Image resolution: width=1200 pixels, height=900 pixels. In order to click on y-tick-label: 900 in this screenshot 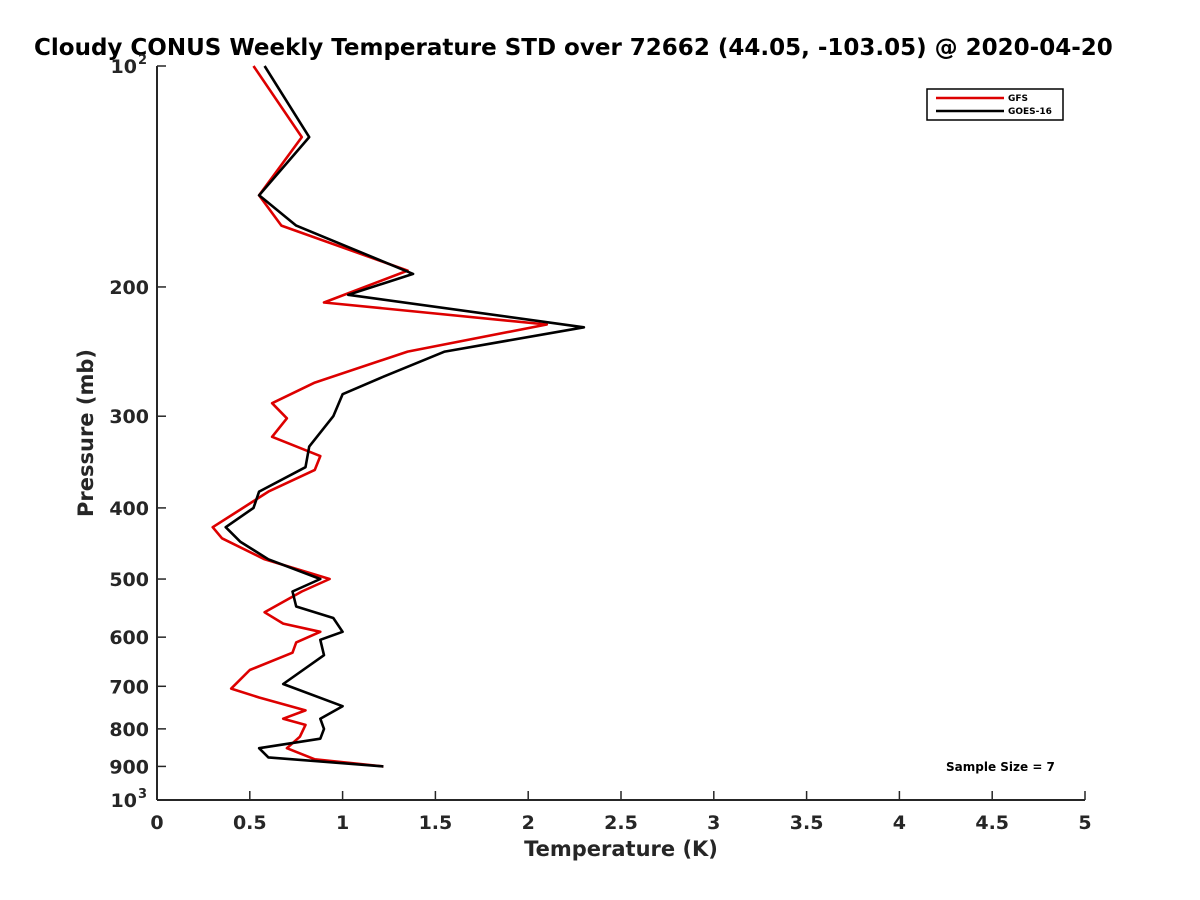, I will do `click(129, 767)`.